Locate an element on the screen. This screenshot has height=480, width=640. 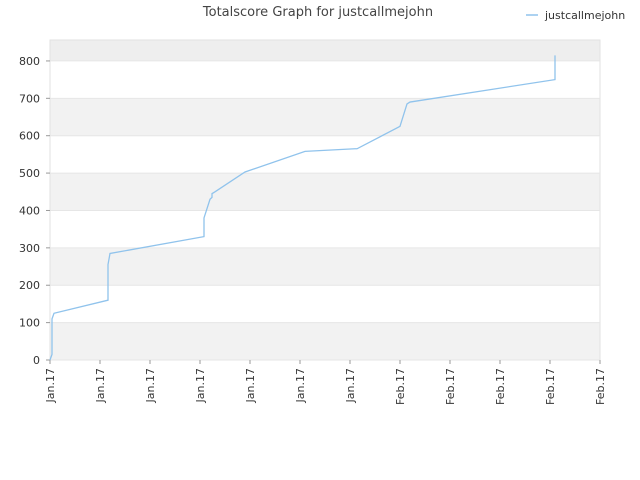
y-tick-label: 200 is located at coordinates (29, 285).